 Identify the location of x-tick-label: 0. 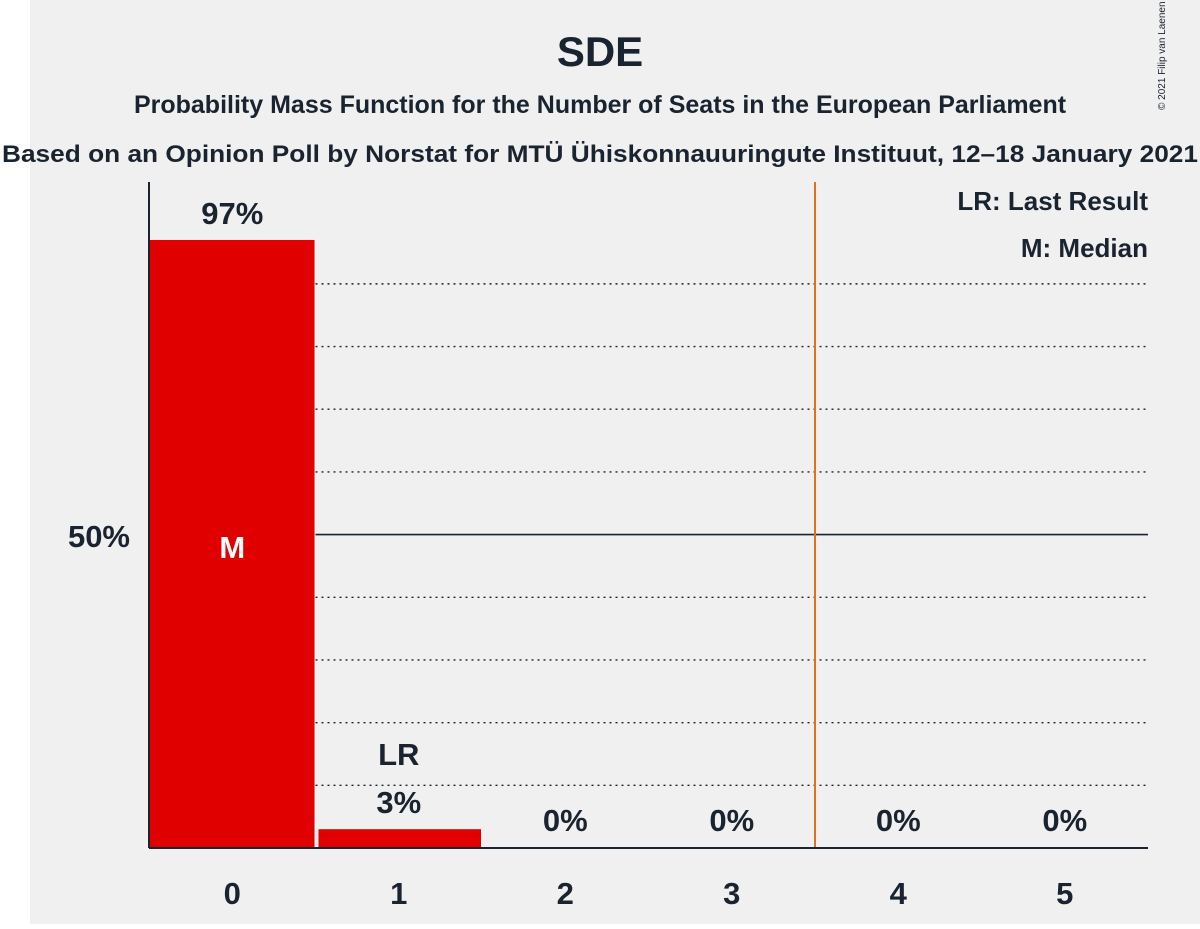
(232, 893).